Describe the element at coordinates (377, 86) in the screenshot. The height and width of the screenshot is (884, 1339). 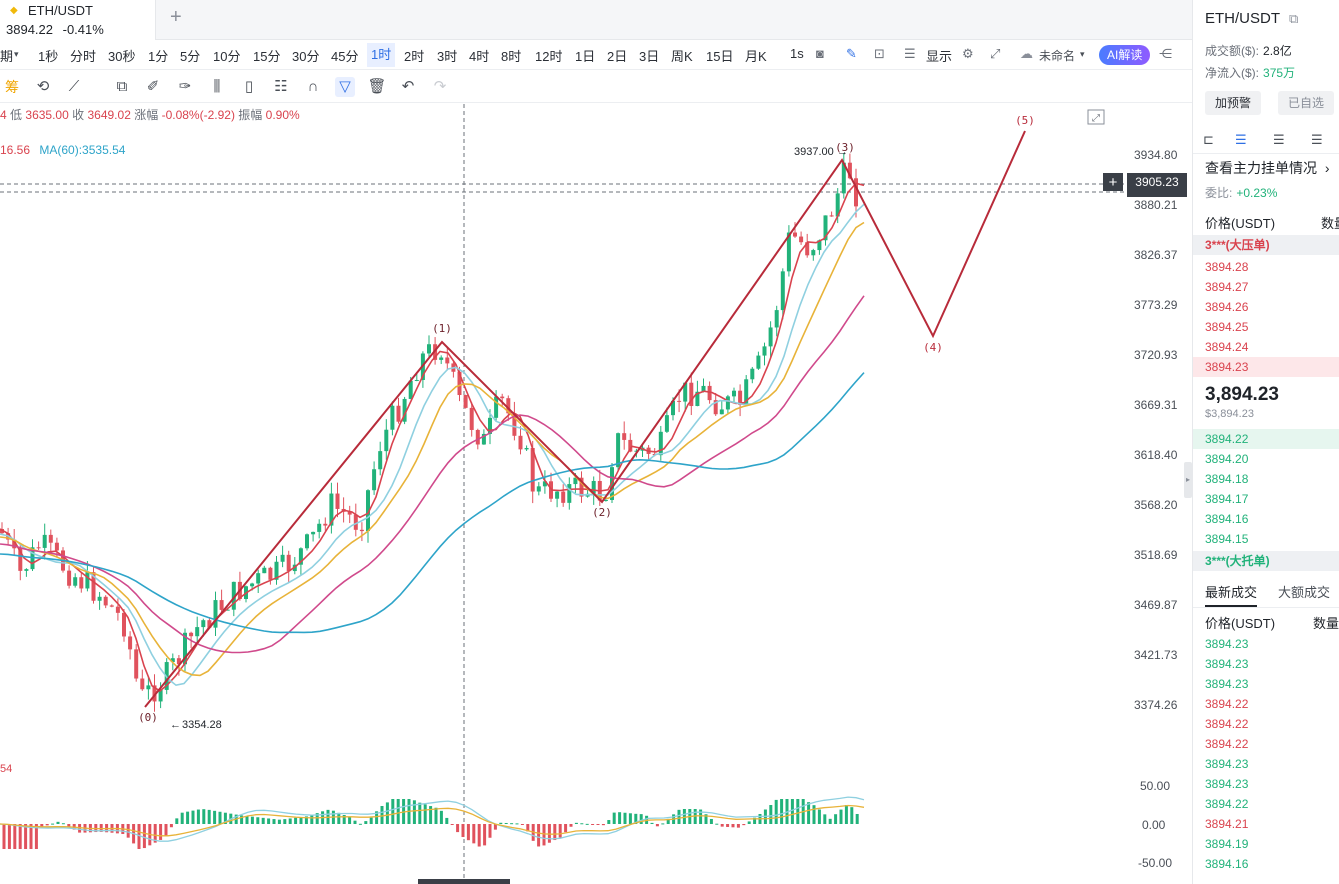
I see `trash-icon: 🗑` at that location.